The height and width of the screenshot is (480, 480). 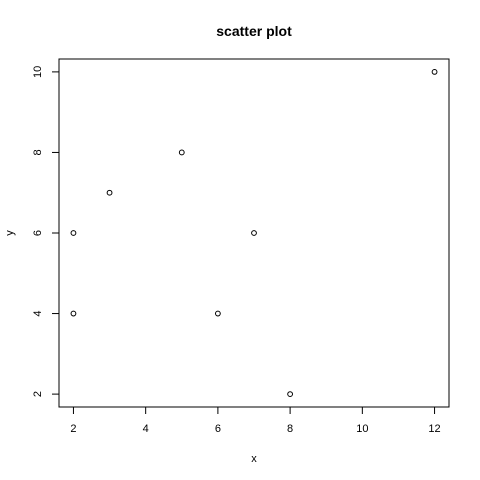 I want to click on y-tick-label-10: 10, so click(x=38, y=72).